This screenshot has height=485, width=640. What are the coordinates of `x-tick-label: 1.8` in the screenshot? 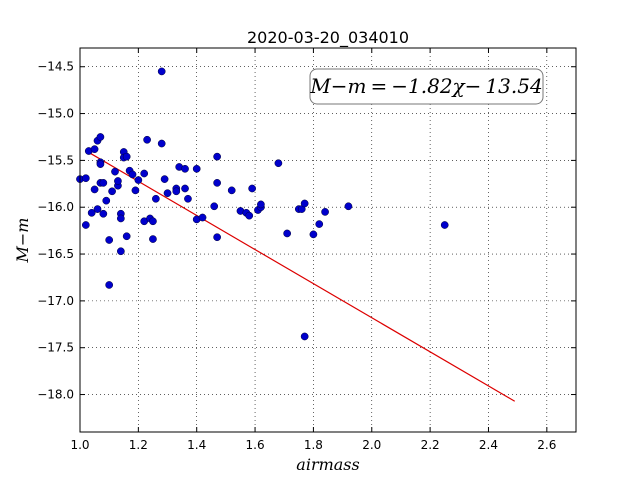 It's located at (313, 445).